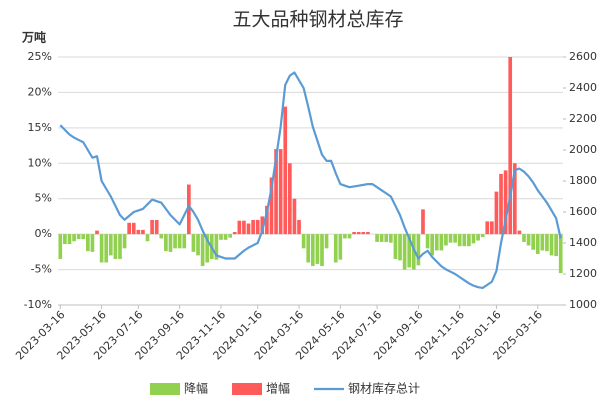  What do you see at coordinates (583, 87) in the screenshot?
I see `y2-tick-label: 2400` at bounding box center [583, 87].